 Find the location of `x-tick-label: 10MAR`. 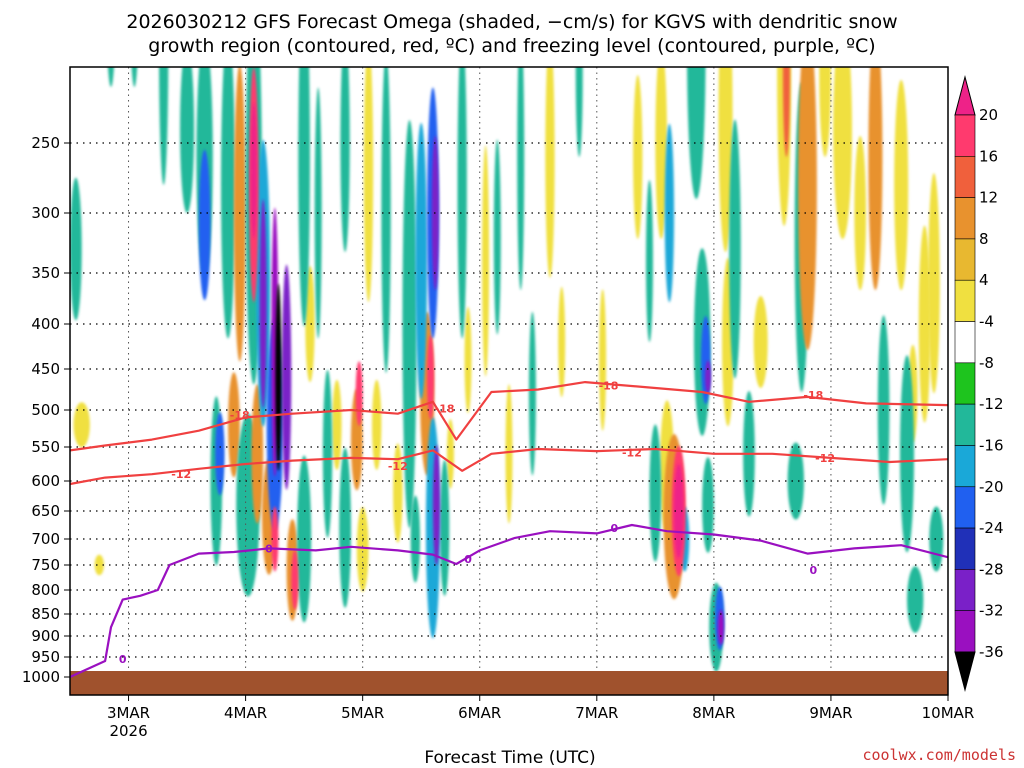

x-tick-label: 10MAR is located at coordinates (948, 713).